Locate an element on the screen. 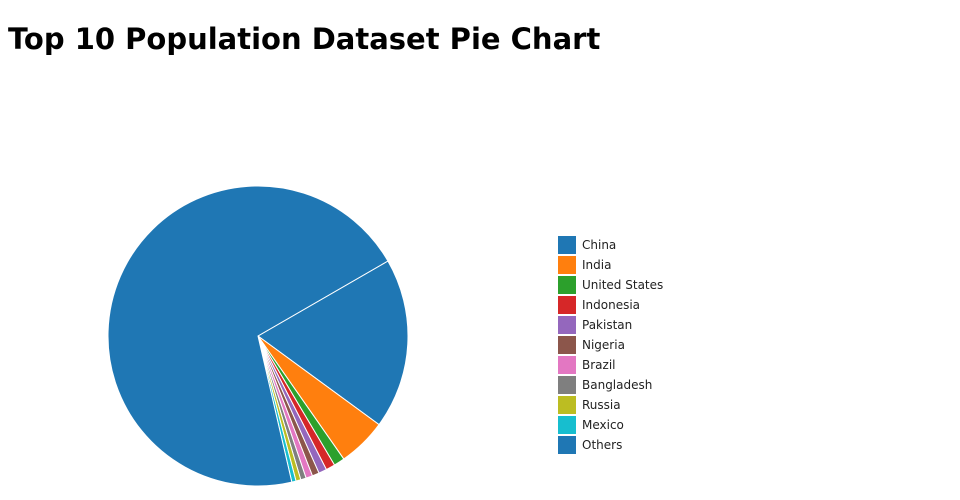 The width and height of the screenshot is (960, 500). legend-label: Nigeria is located at coordinates (603, 345).